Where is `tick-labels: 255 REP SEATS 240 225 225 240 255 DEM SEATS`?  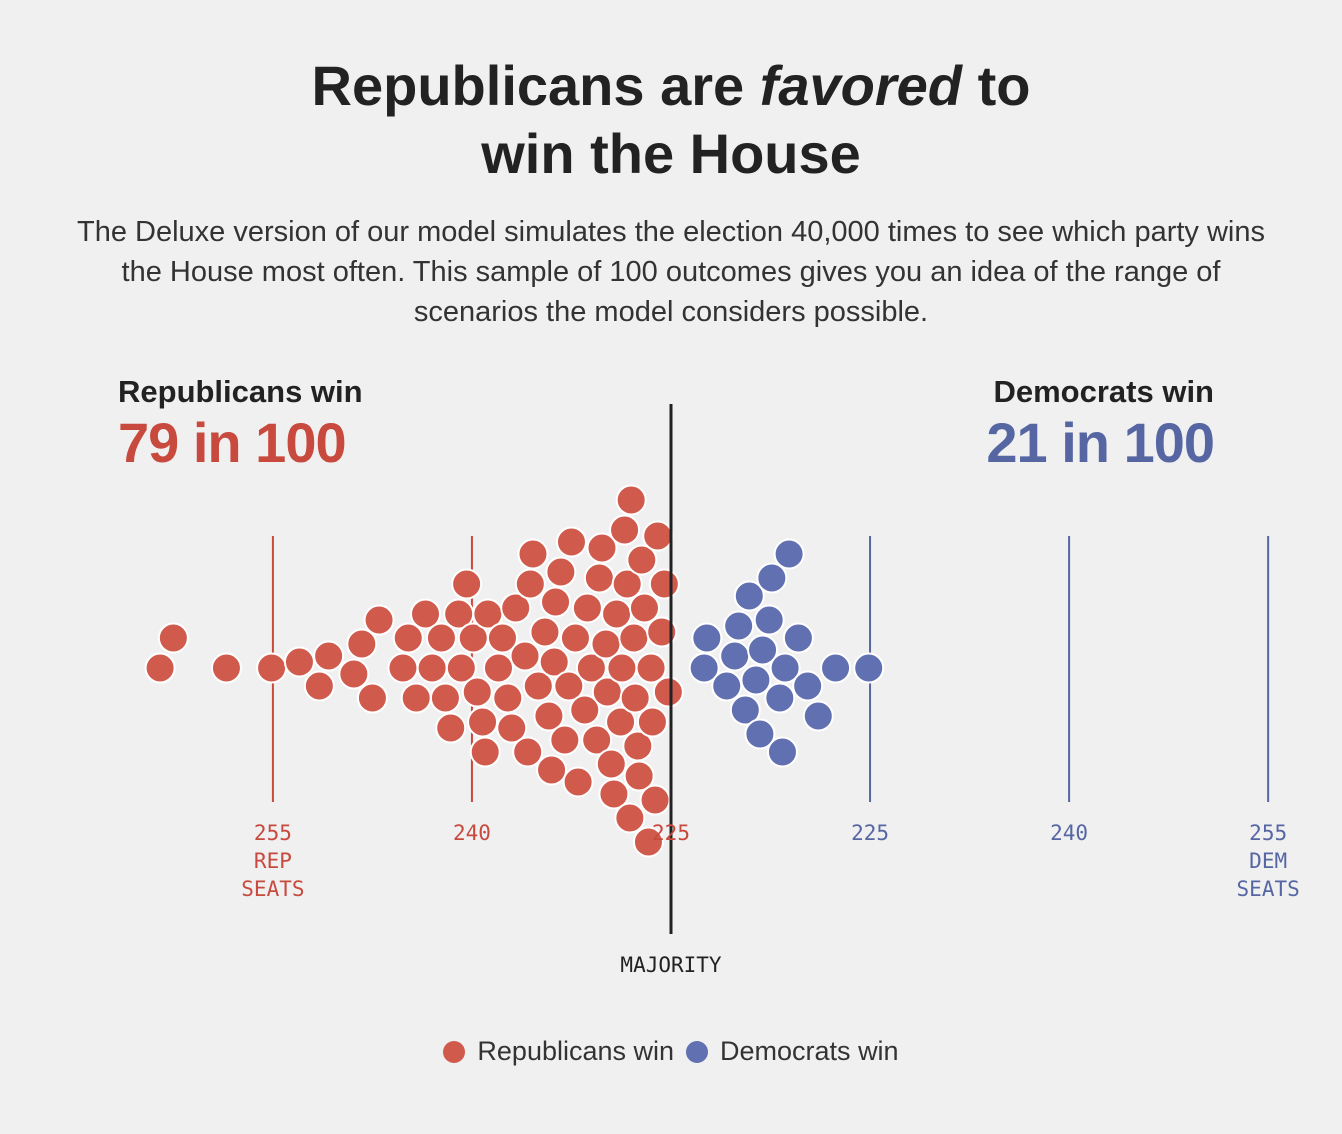
tick-labels: 255 REP SEATS 240 225 225 240 255 DEM SEATS is located at coordinates (770, 861).